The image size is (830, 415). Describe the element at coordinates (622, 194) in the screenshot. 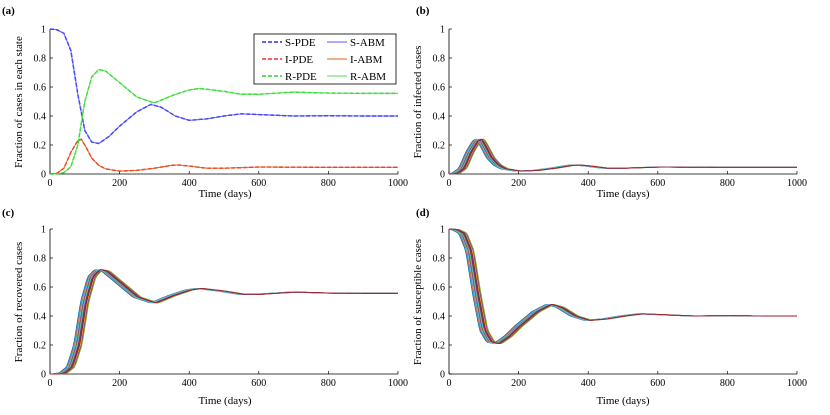

I see `panel-b-xlabel: Time (days)` at that location.